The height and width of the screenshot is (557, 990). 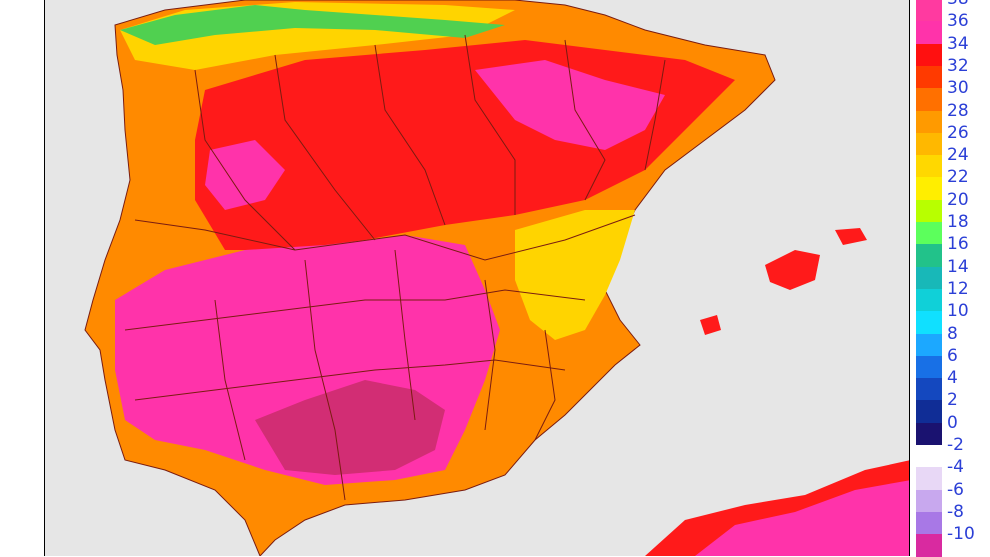 I want to click on legend-tick-label: 14, so click(x=958, y=266).